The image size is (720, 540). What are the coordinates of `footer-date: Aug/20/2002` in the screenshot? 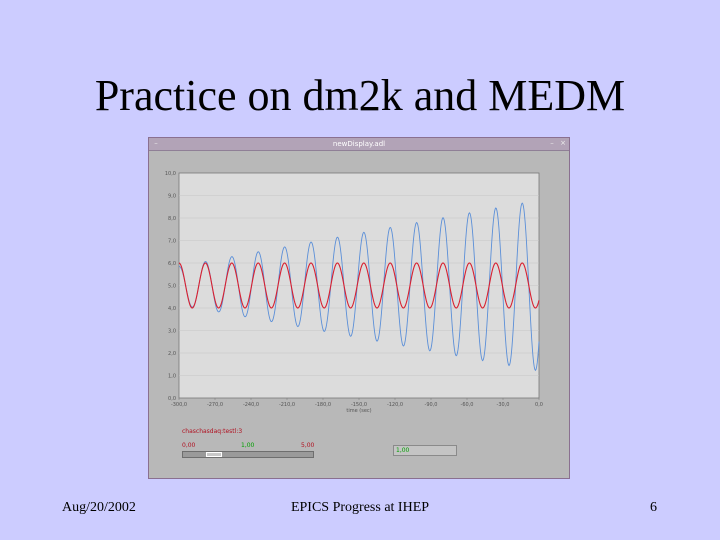 It's located at (99, 507).